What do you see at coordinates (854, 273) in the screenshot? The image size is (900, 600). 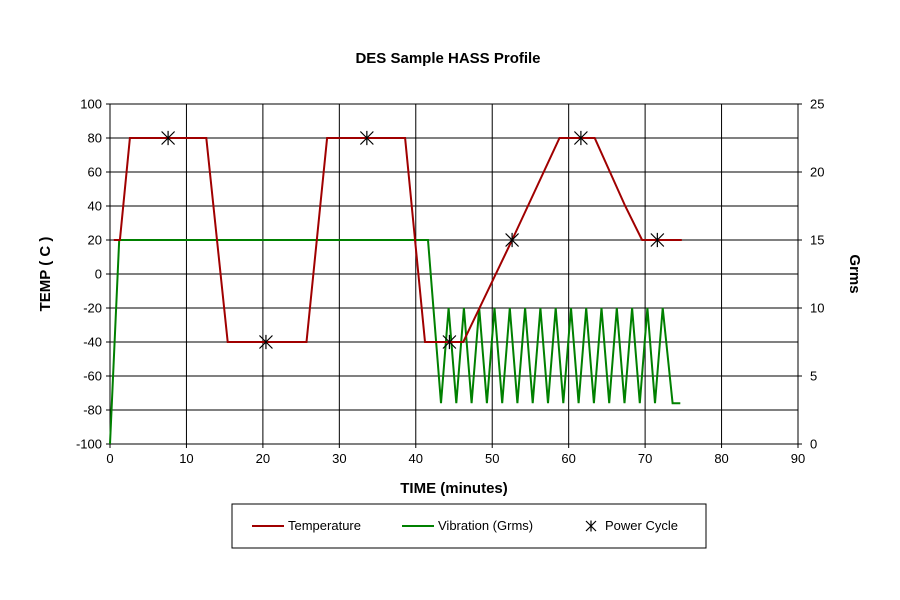 I see `y2-axis-title: Grms` at bounding box center [854, 273].